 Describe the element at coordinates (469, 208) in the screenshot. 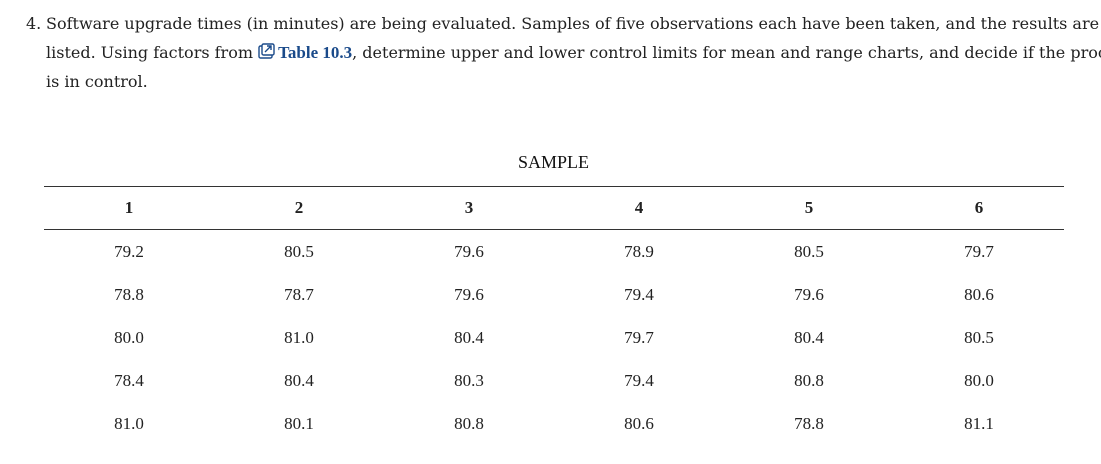

I see `column-header: 3` at that location.